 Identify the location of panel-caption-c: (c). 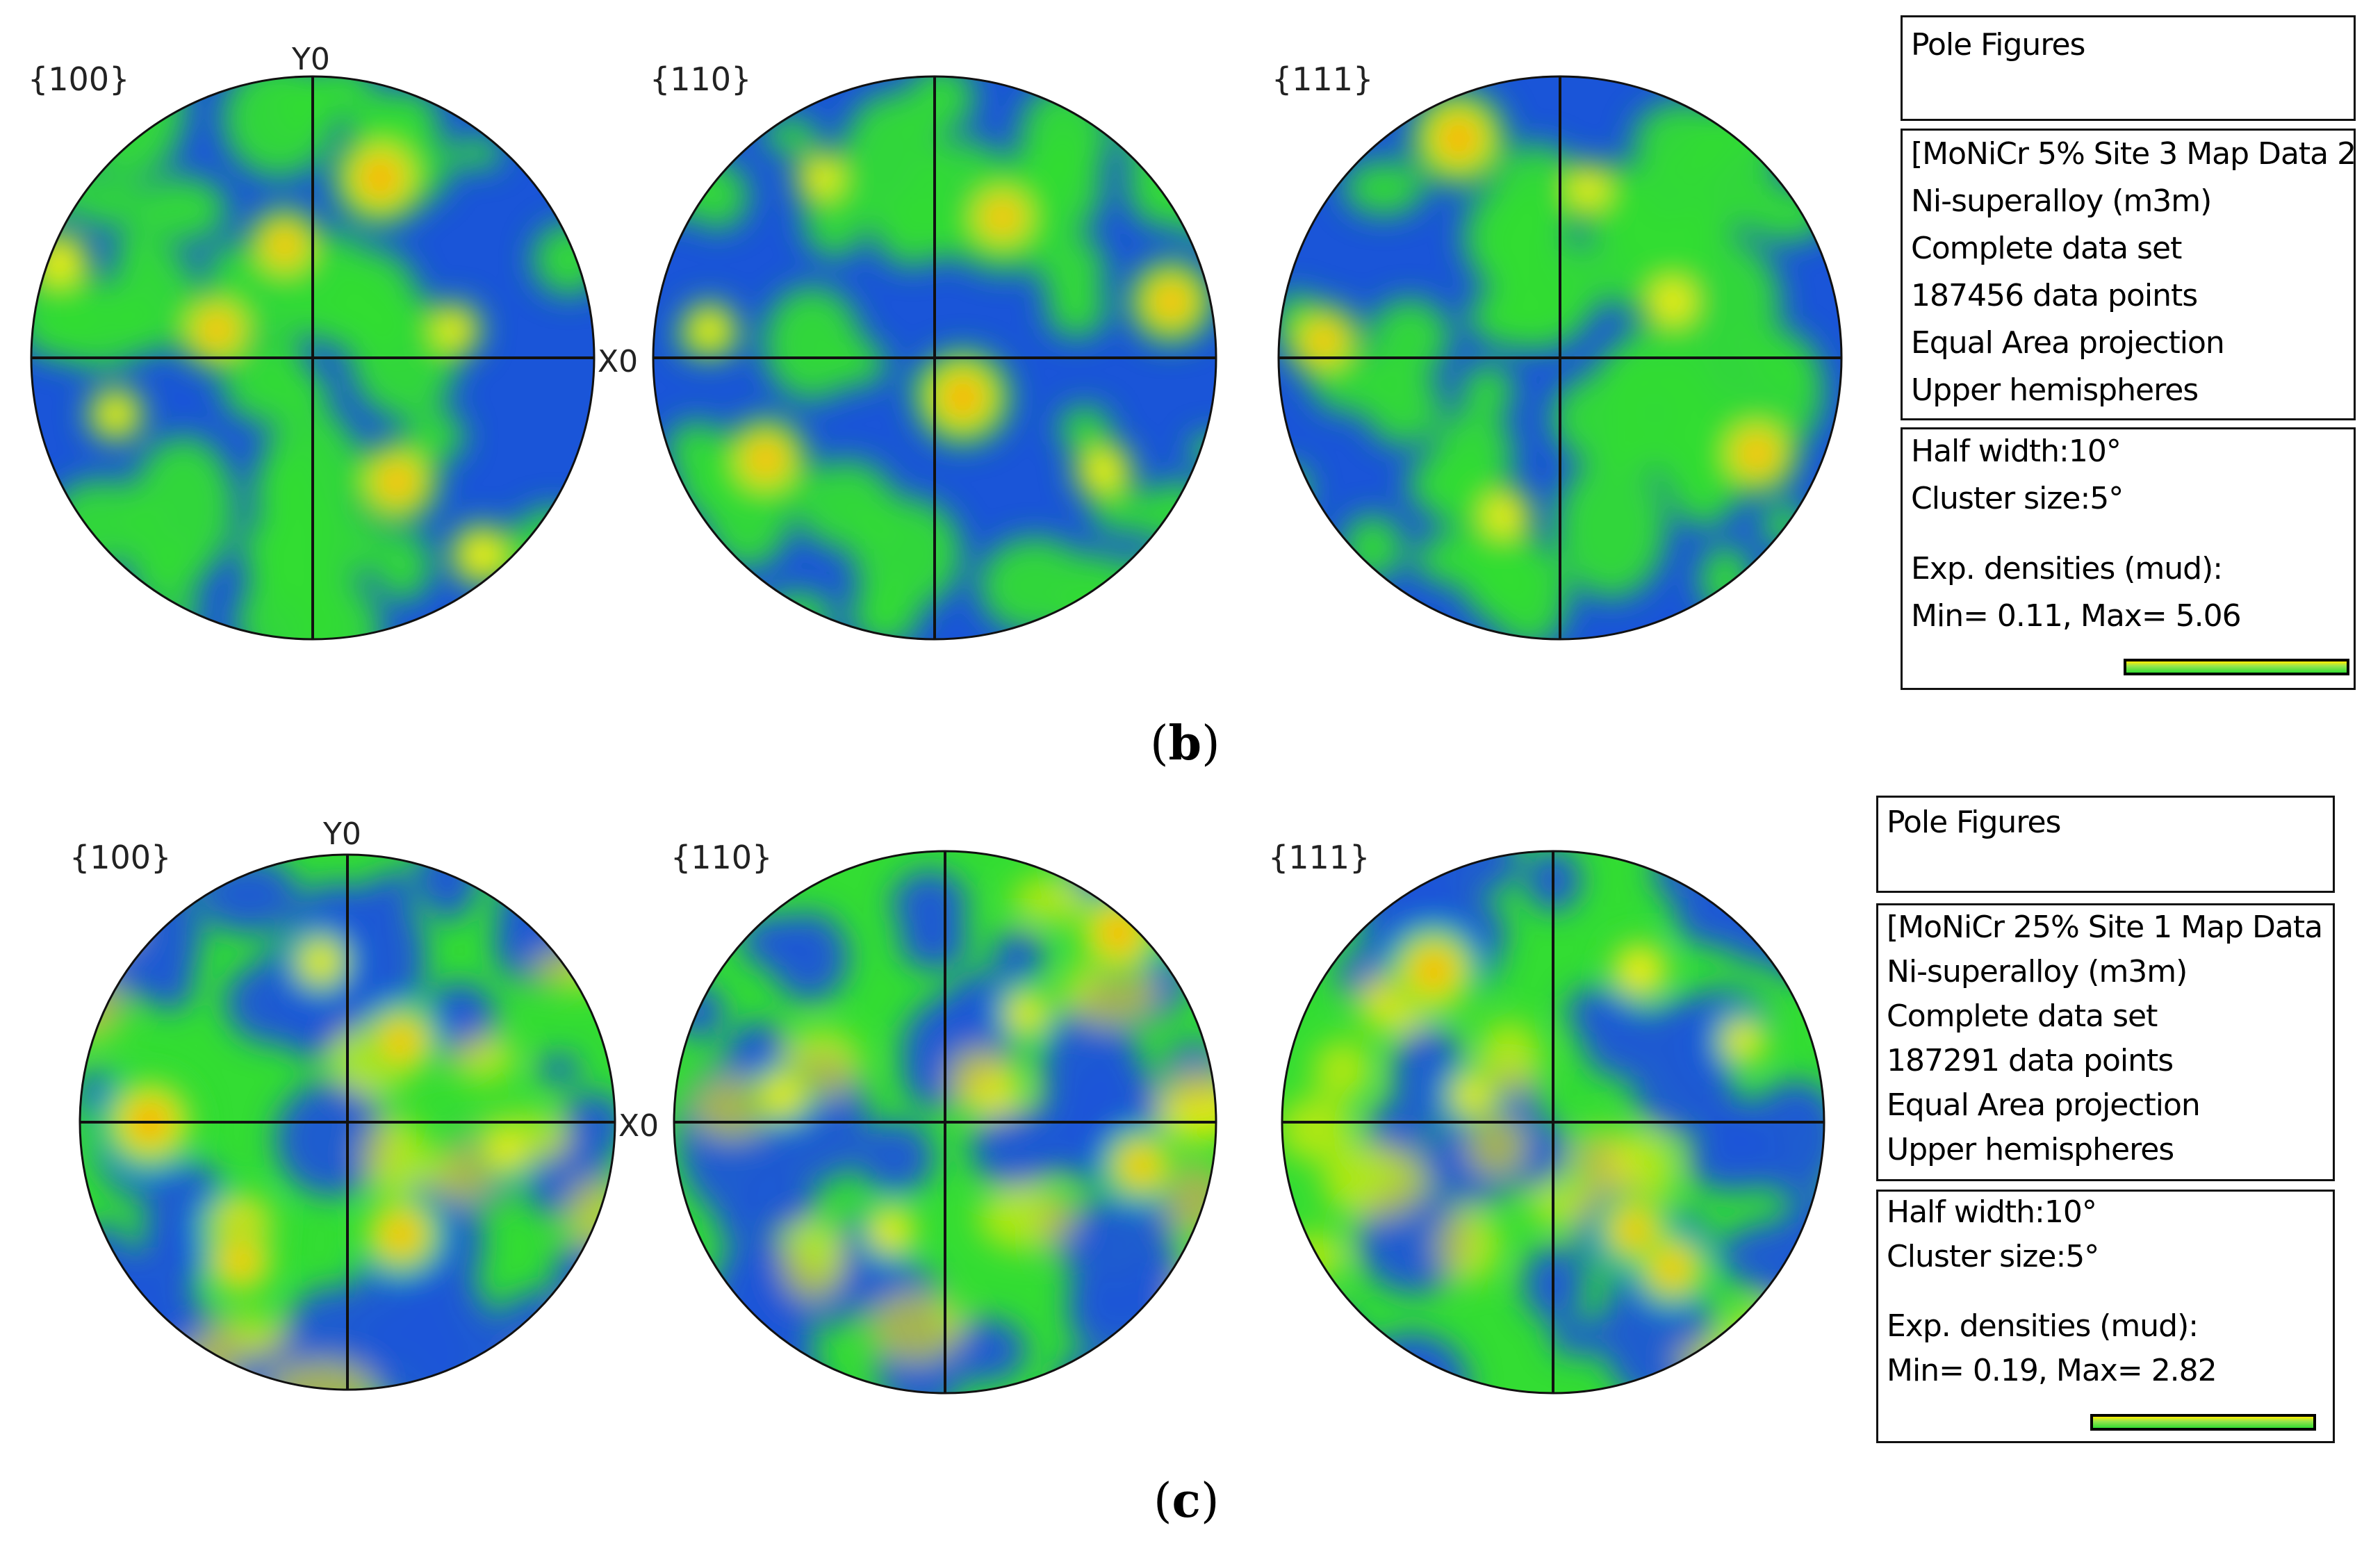
(1187, 1501).